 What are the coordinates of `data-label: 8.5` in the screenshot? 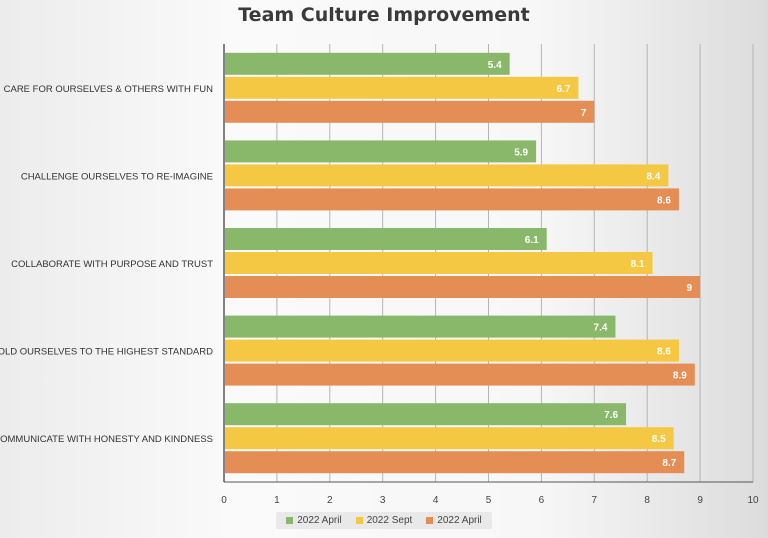 It's located at (659, 439).